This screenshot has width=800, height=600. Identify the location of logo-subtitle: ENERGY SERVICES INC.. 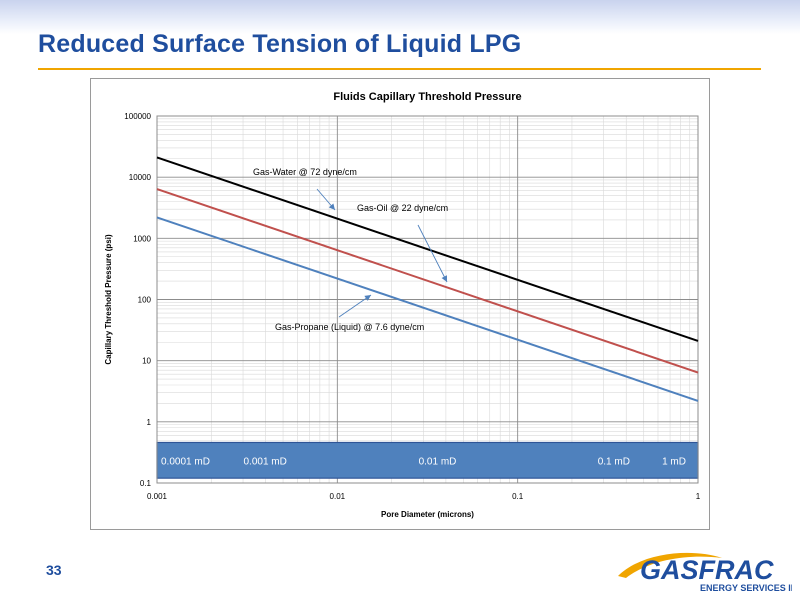
(746, 588).